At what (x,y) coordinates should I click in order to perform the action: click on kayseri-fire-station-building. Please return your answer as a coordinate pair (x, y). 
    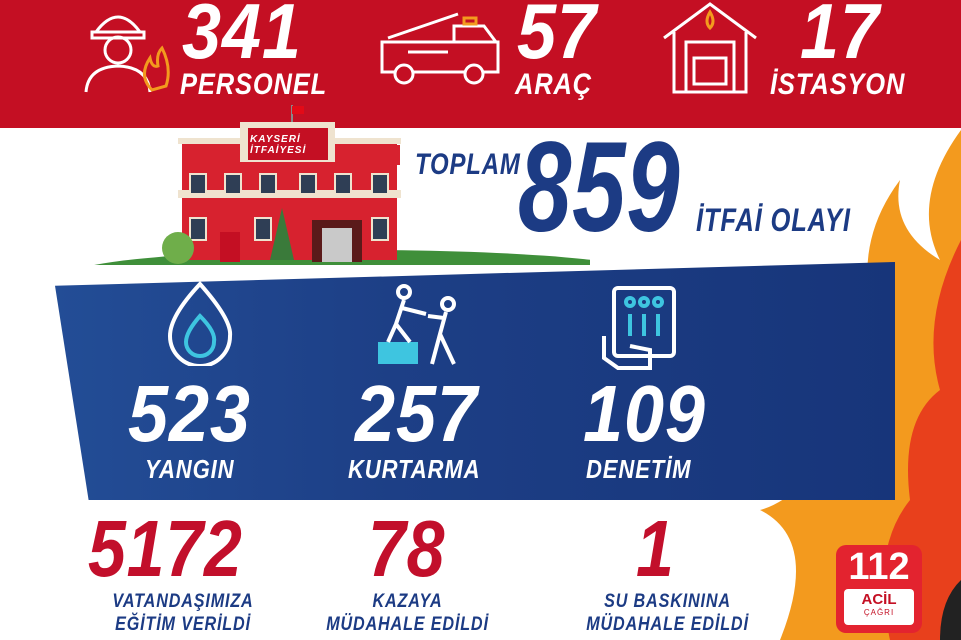
    Looking at the image, I should click on (342, 185).